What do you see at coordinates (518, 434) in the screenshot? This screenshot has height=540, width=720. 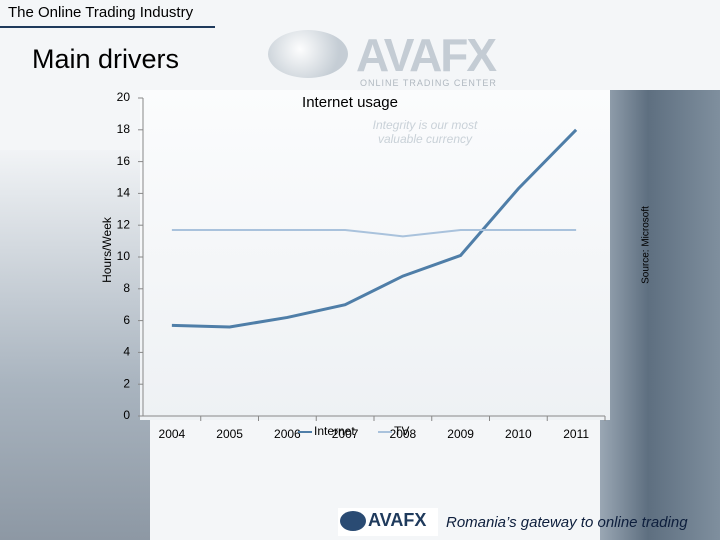 I see `x-tick-label: 2010` at bounding box center [518, 434].